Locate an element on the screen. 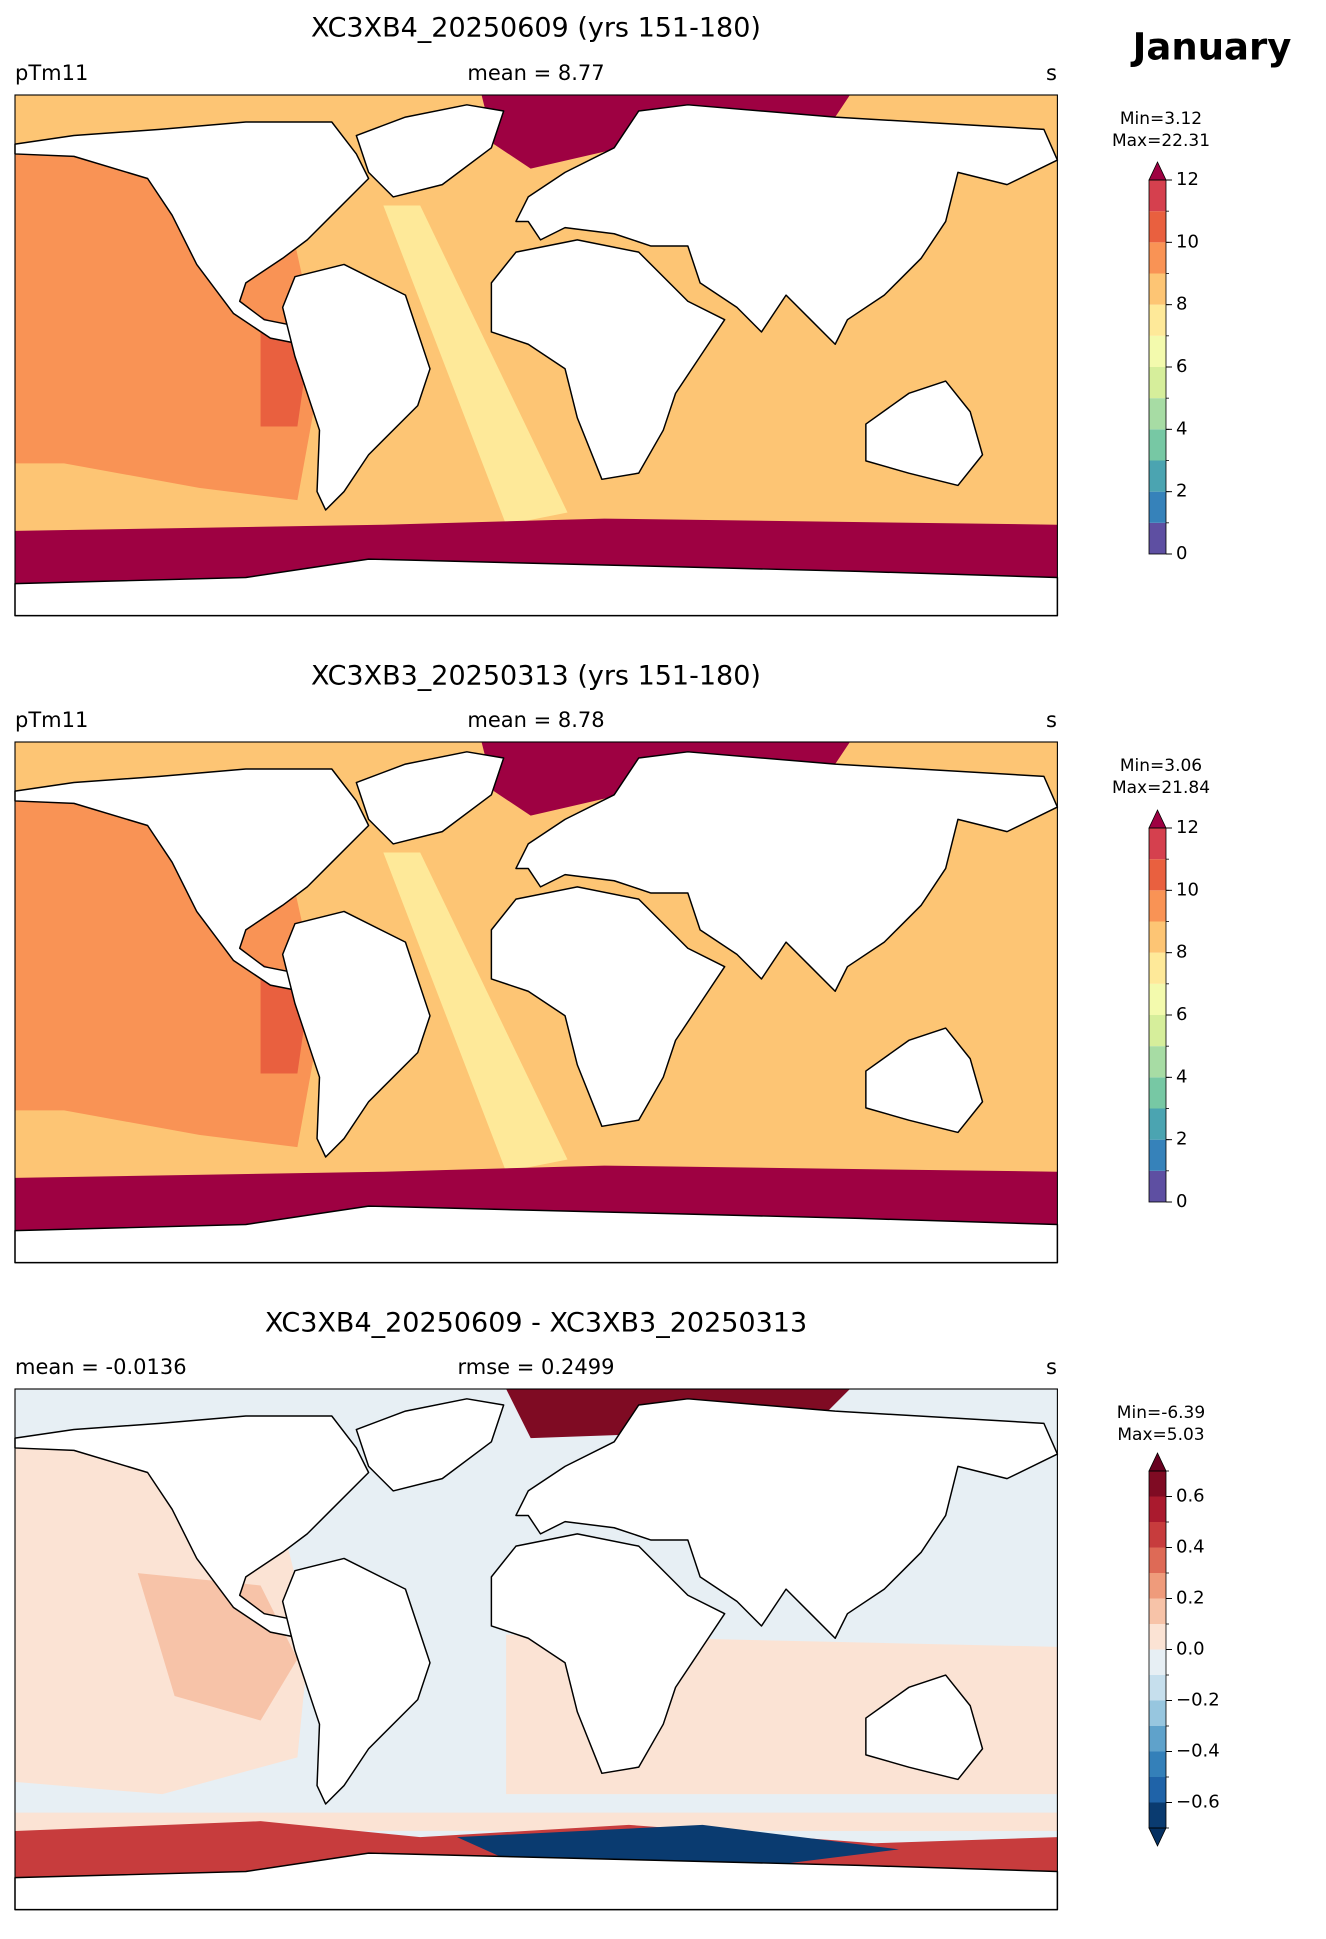  left-label: mean = -0.0136 is located at coordinates (101, 1367).